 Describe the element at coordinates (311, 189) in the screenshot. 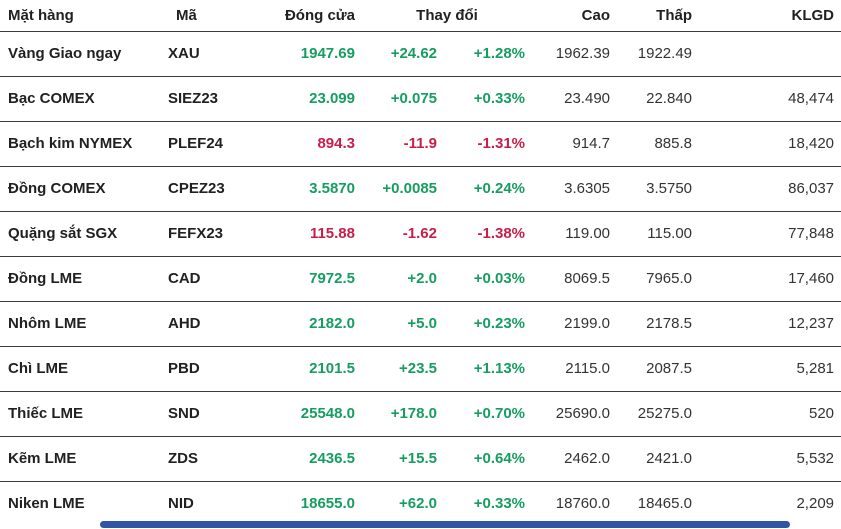

I see `cell-close: 3.5870` at that location.